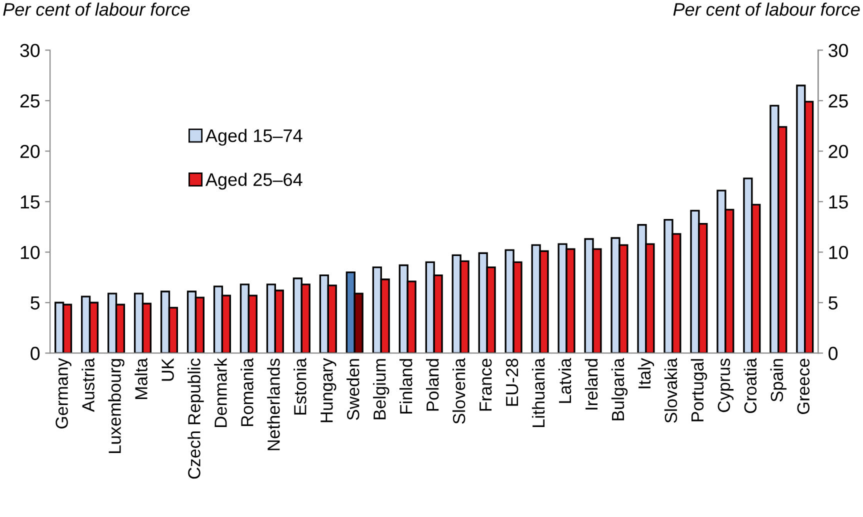  I want to click on y-tick-label: 20, so click(30, 151).